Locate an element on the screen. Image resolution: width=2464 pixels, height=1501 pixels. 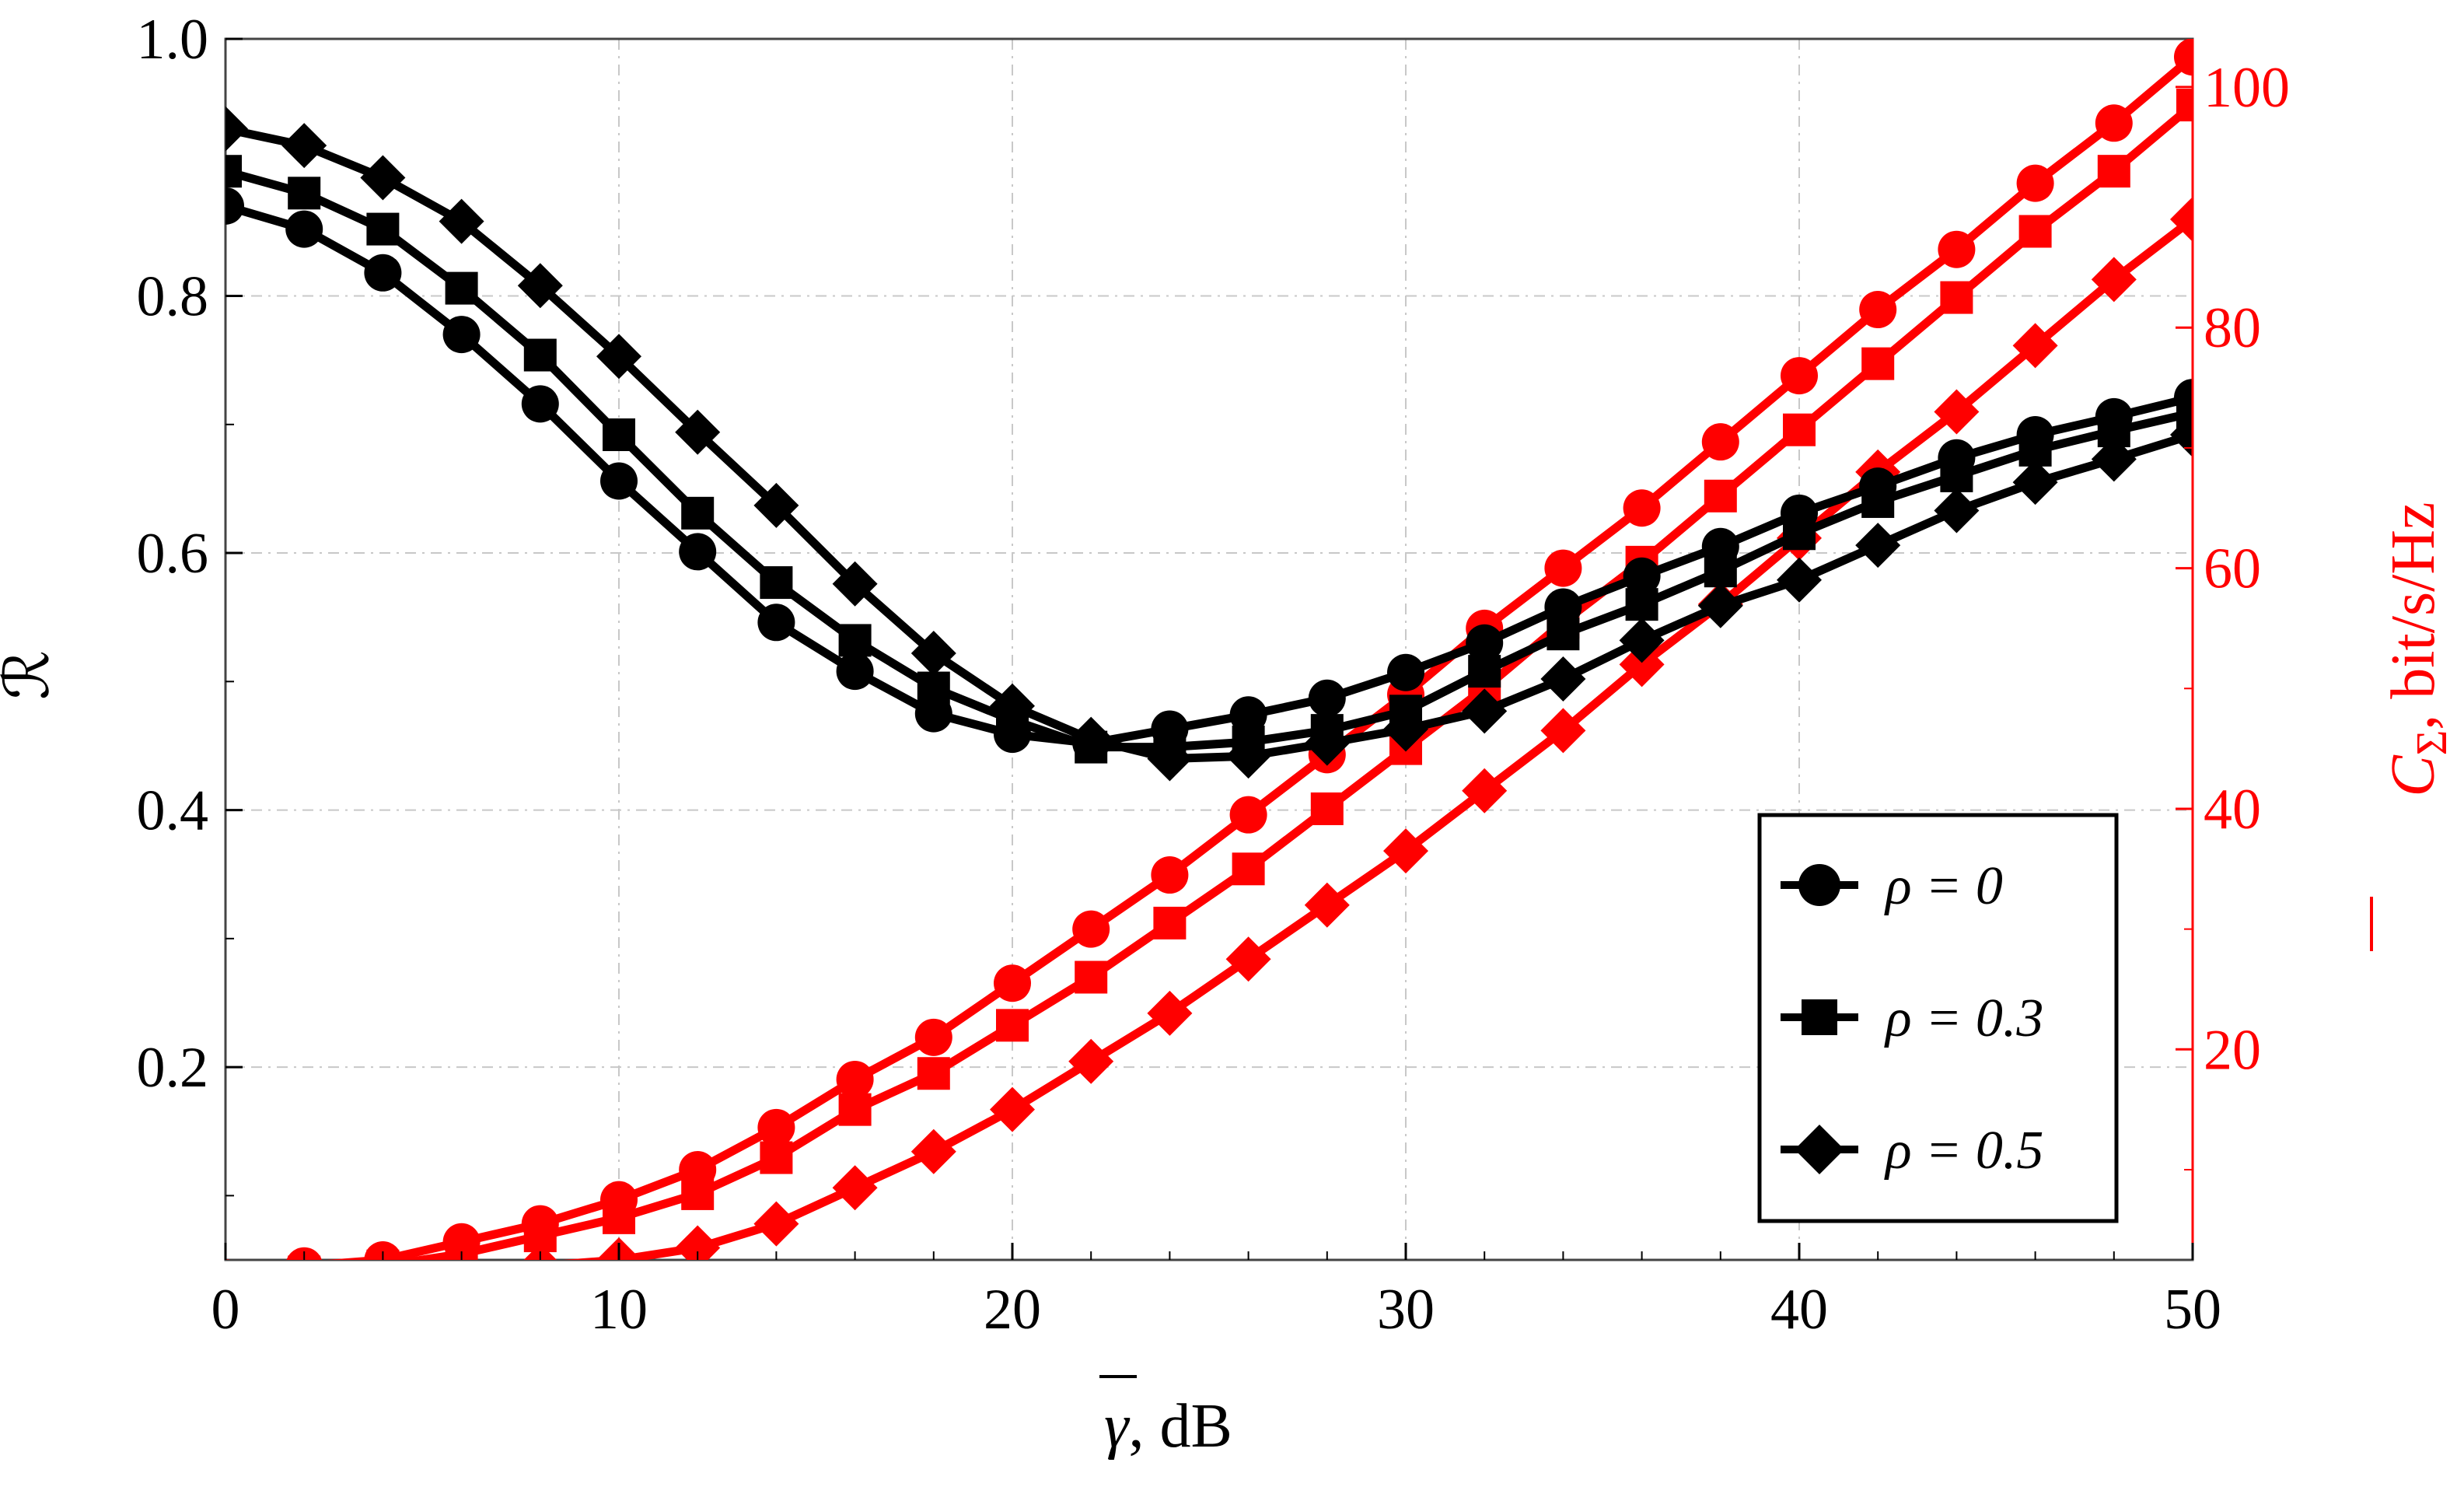
svg-text: CΣ, bit/s/Hz is located at coordinates (2417, 649).